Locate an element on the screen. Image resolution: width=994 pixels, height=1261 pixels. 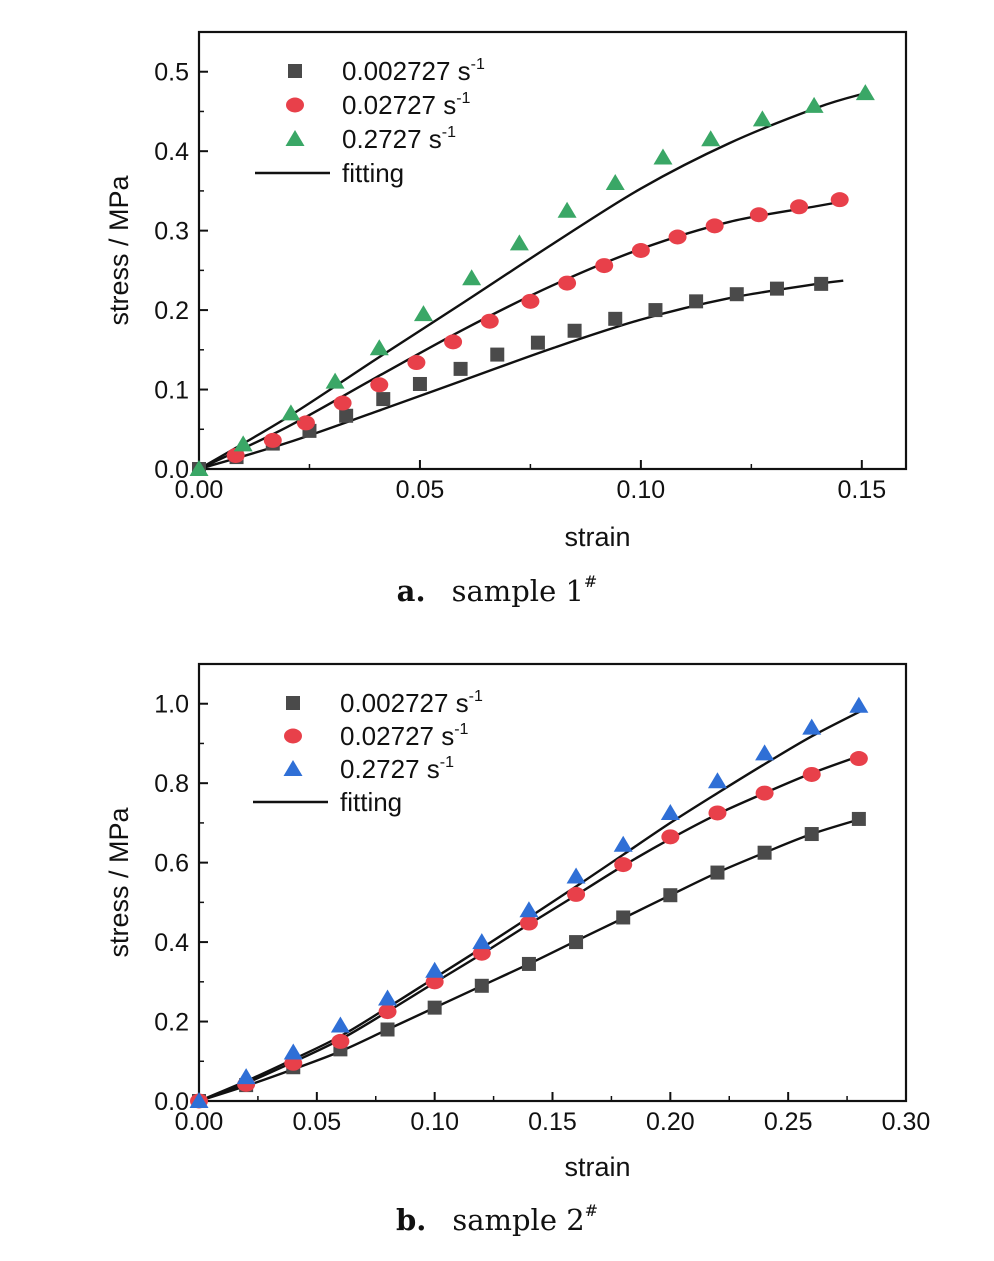
y-axis-title: stress / MPa is located at coordinates (119, 250).